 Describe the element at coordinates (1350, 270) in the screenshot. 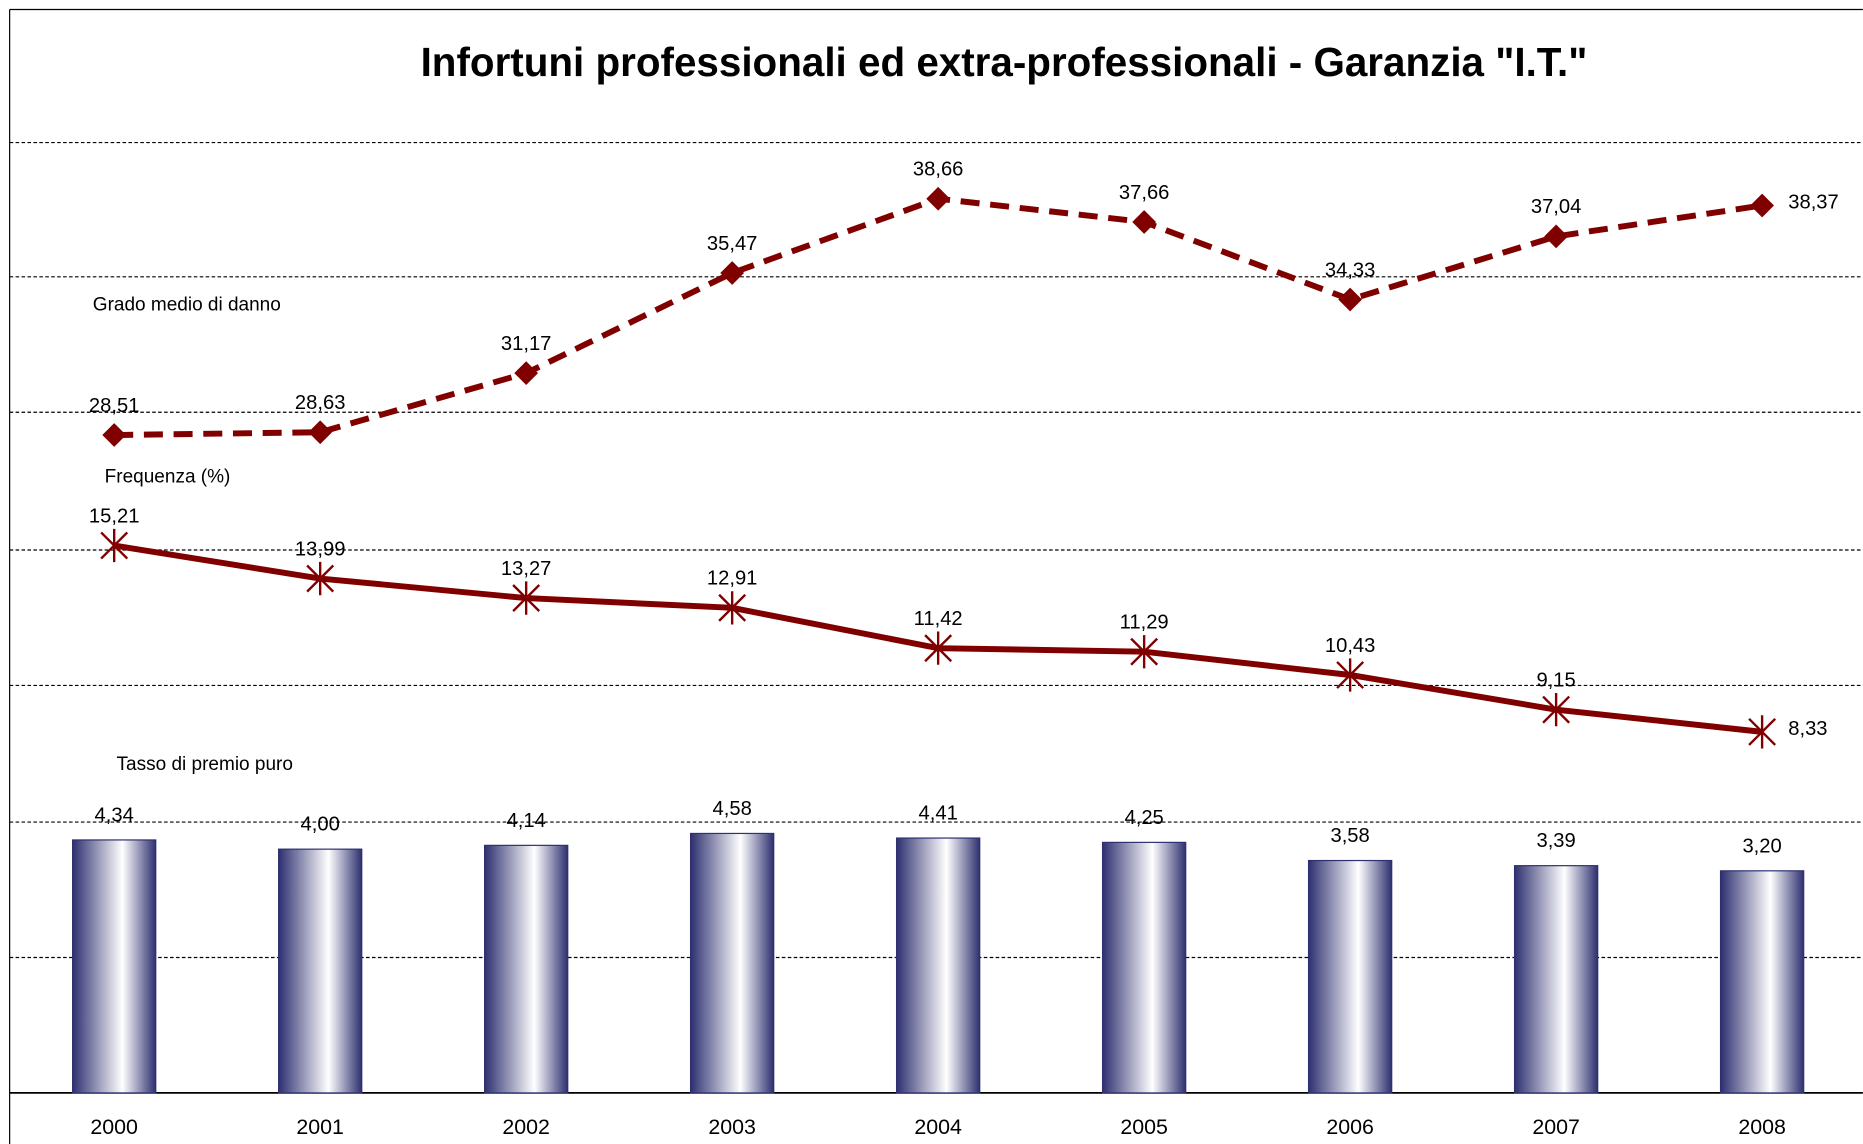

I see `data-label: 34,33` at that location.